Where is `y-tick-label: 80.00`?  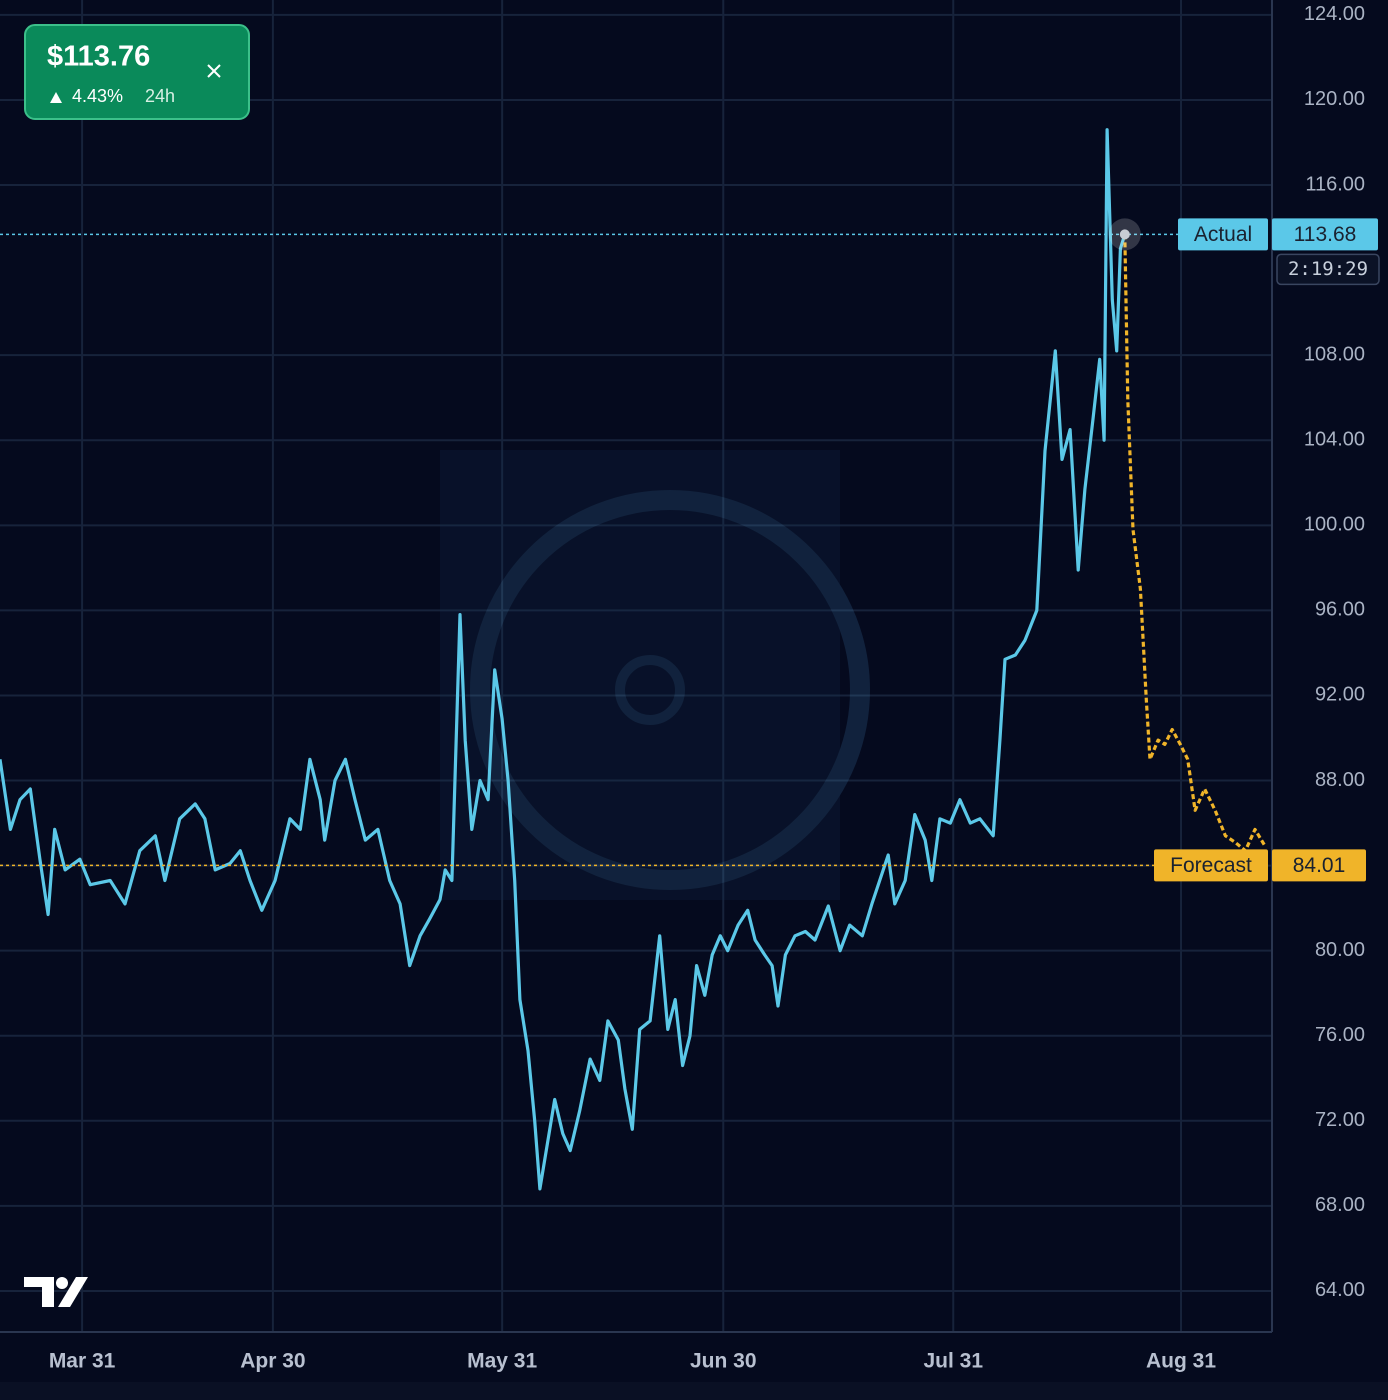
y-tick-label: 80.00 is located at coordinates (1340, 950).